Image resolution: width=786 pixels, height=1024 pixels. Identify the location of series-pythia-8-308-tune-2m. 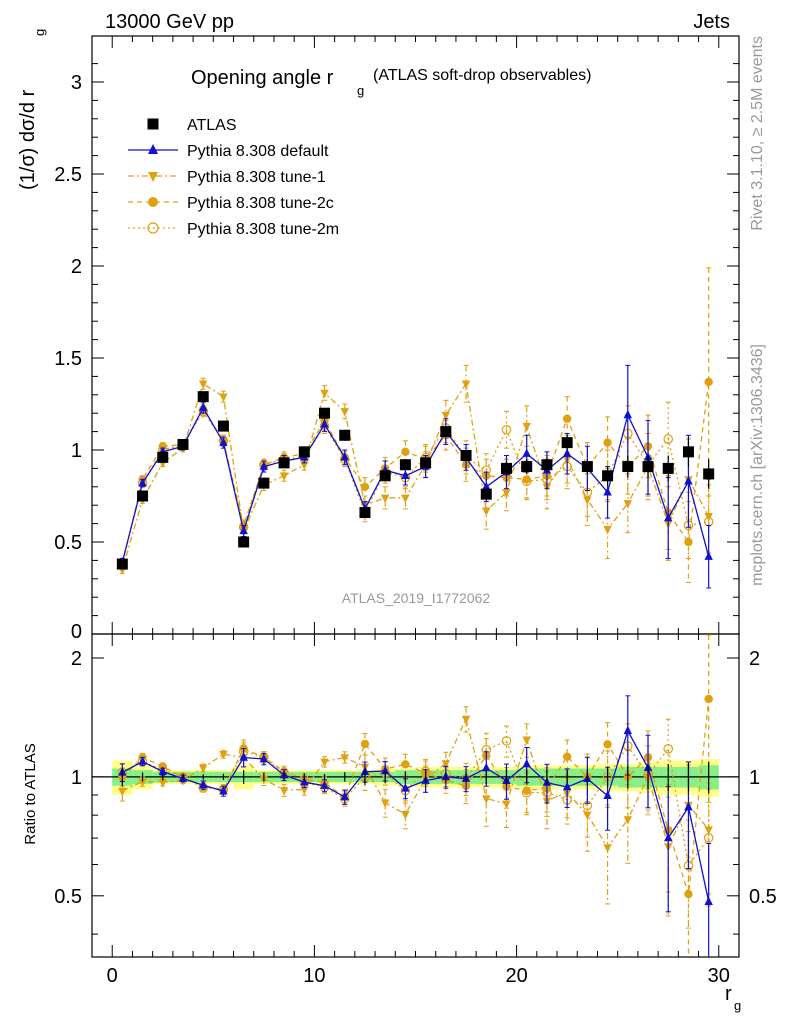
(415, 484).